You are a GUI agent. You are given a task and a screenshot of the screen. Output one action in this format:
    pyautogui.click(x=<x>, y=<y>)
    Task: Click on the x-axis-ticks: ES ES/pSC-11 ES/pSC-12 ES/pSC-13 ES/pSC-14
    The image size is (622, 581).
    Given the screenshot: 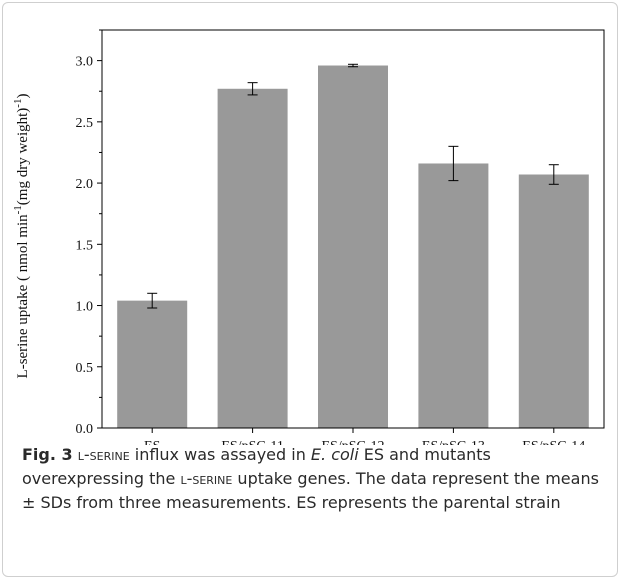 What is the action you would take?
    pyautogui.click(x=364, y=436)
    